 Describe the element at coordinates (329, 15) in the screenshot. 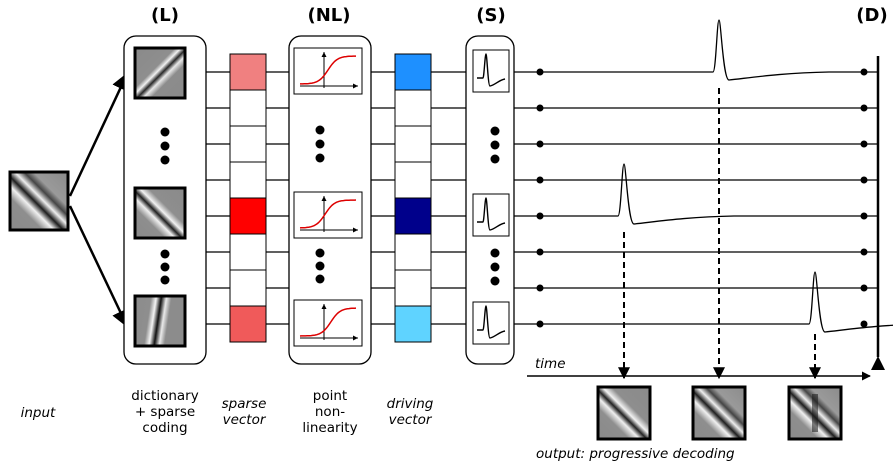

I see `header-NL: (NL)` at that location.